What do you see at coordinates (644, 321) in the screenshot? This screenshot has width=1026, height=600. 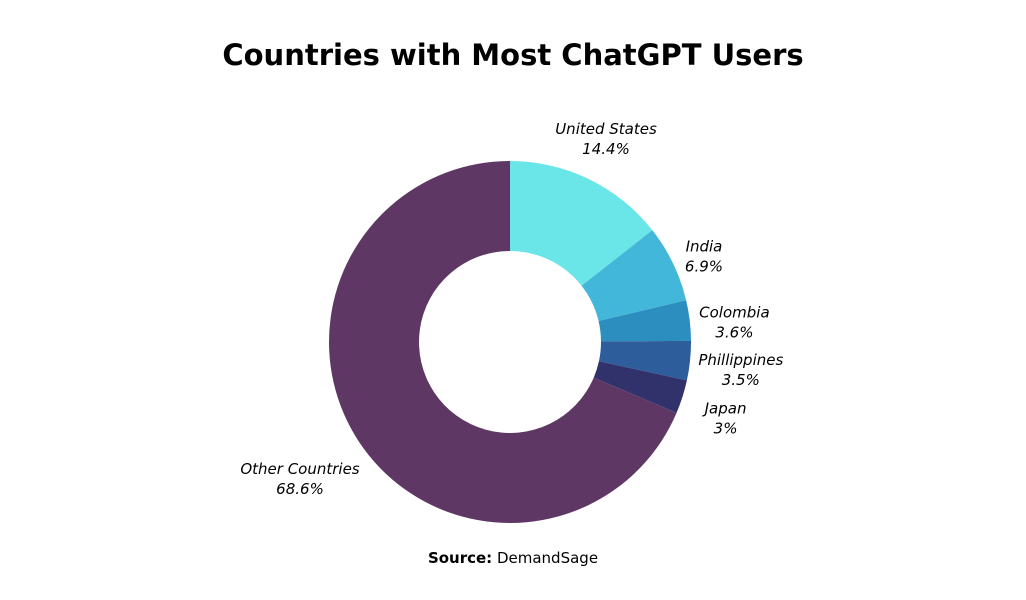 I see `slice-colombia` at bounding box center [644, 321].